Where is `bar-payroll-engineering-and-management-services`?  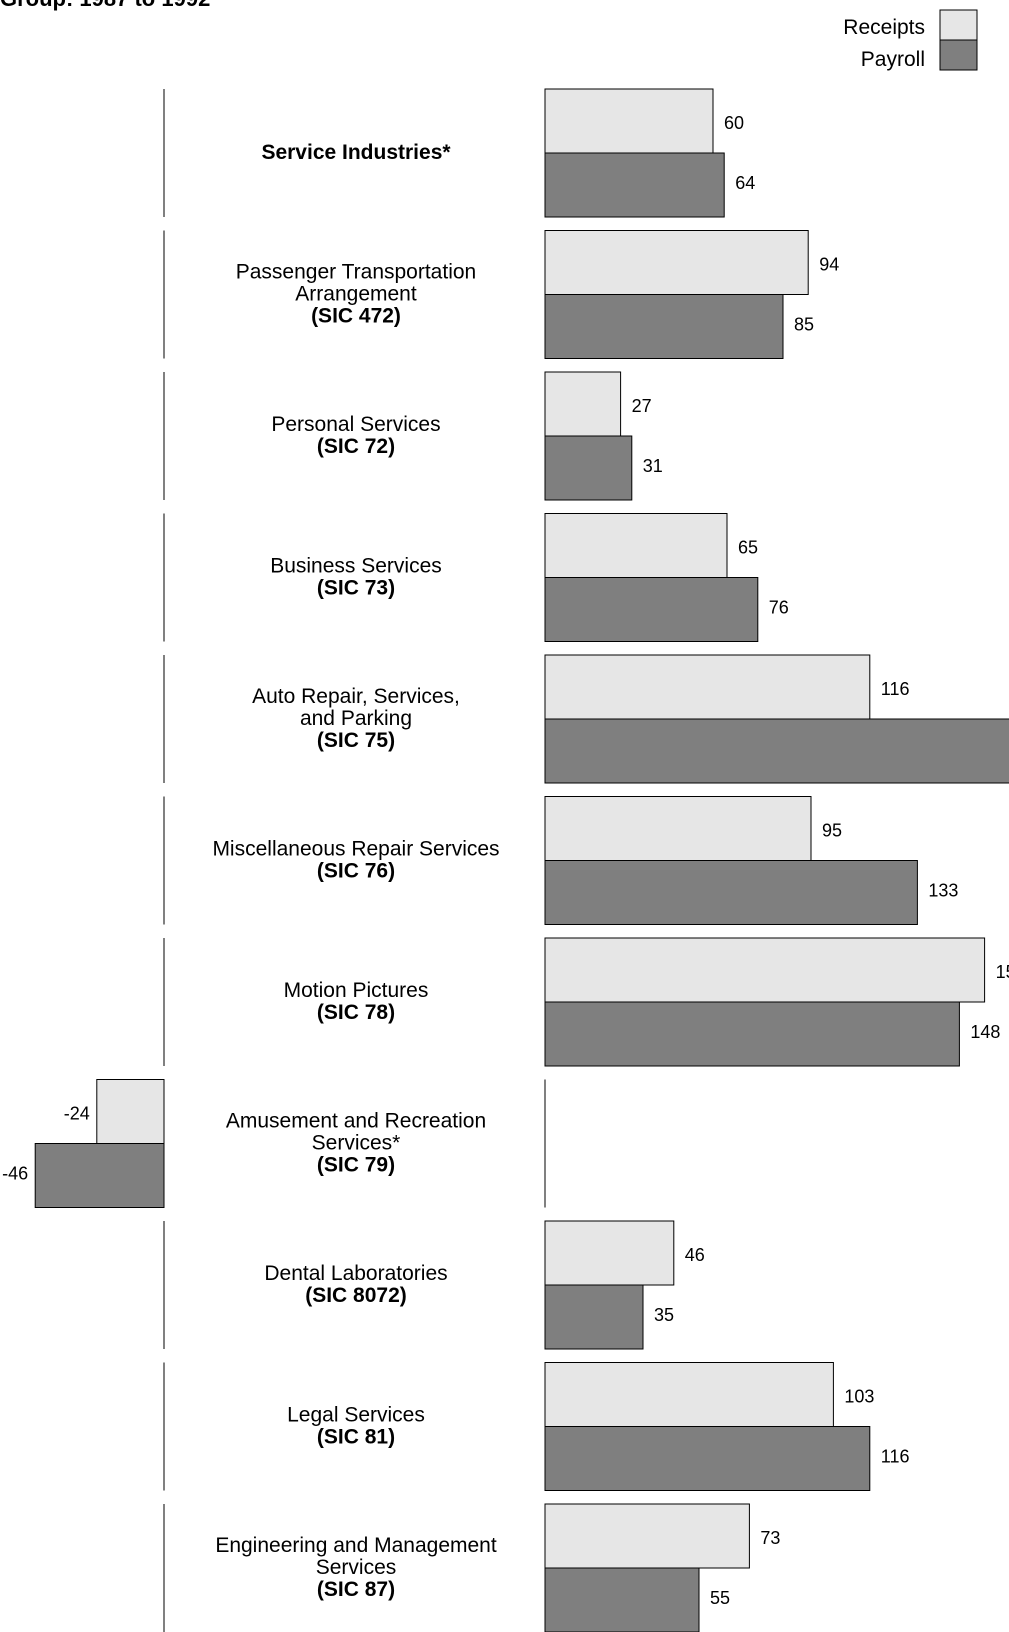
bar-payroll-engineering-and-management-services is located at coordinates (622, 1599).